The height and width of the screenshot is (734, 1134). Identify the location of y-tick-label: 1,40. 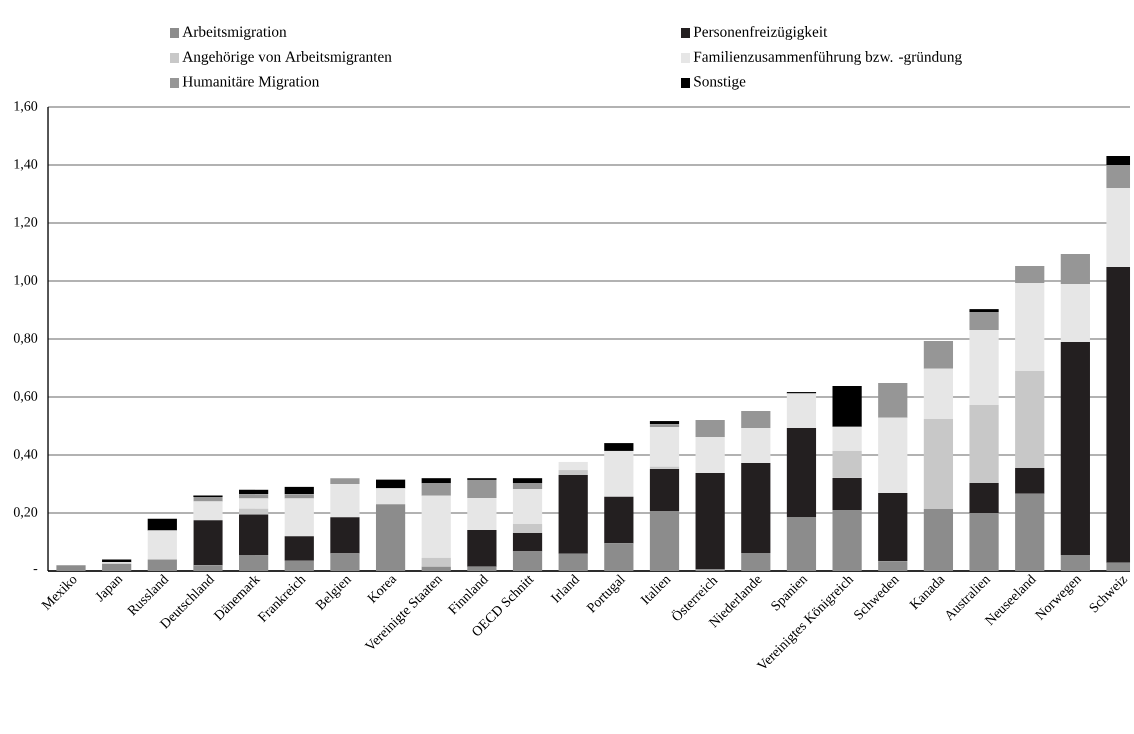
(26, 165).